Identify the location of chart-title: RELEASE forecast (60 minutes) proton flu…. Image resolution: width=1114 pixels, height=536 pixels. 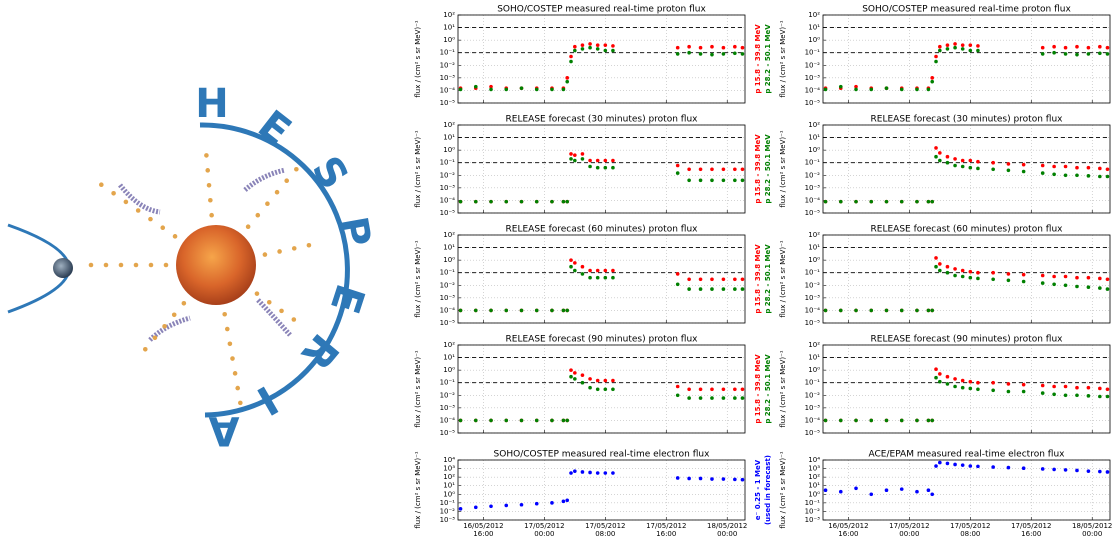
(967, 230).